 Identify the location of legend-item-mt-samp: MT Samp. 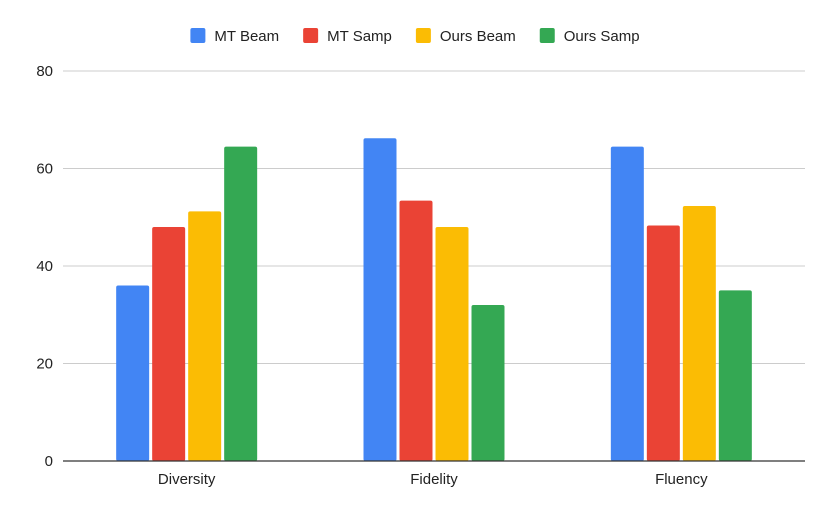
(347, 36).